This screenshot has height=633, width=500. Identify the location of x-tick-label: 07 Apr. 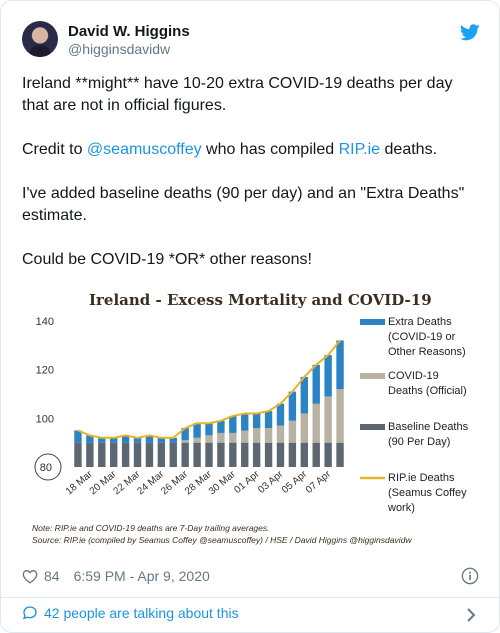
(319, 481).